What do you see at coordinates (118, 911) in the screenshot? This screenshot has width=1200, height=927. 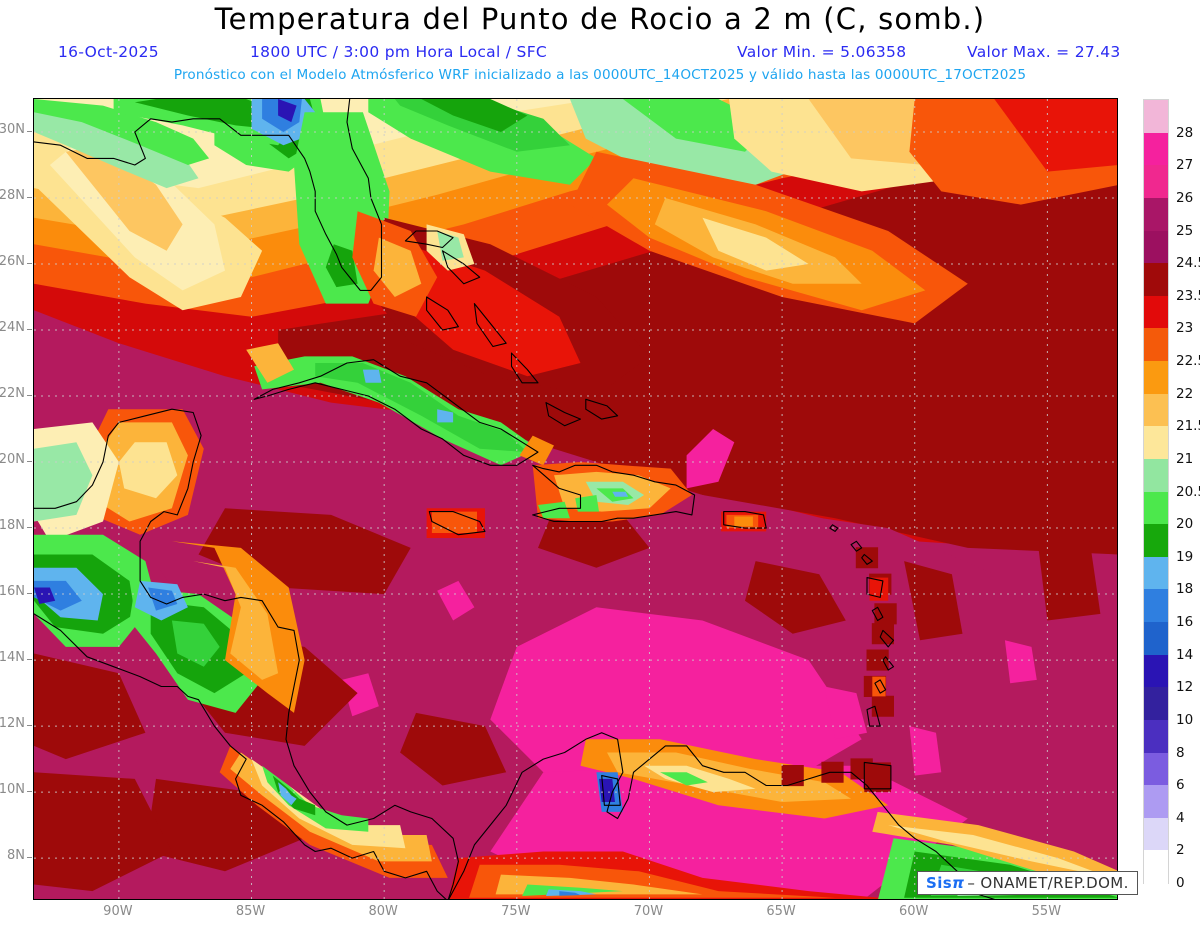 I see `x-axis-tick-label: 90W` at bounding box center [118, 911].